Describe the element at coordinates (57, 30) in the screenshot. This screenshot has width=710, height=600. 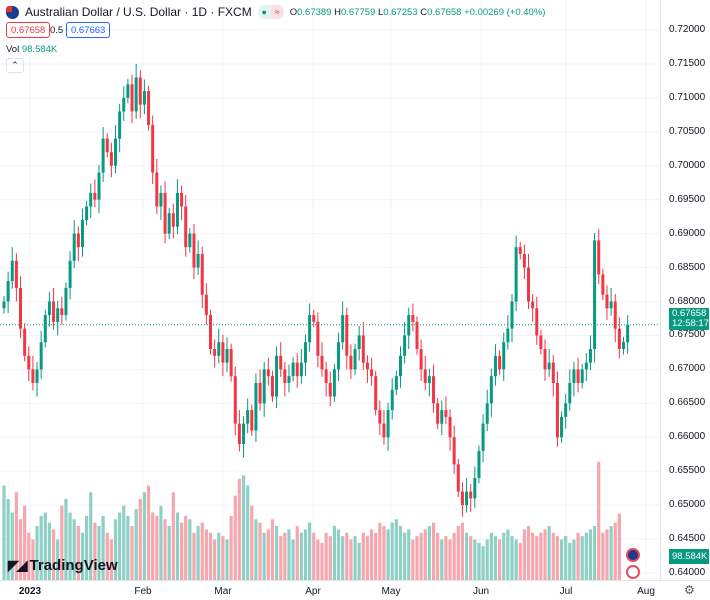
I see `spread-value: 0.5` at that location.